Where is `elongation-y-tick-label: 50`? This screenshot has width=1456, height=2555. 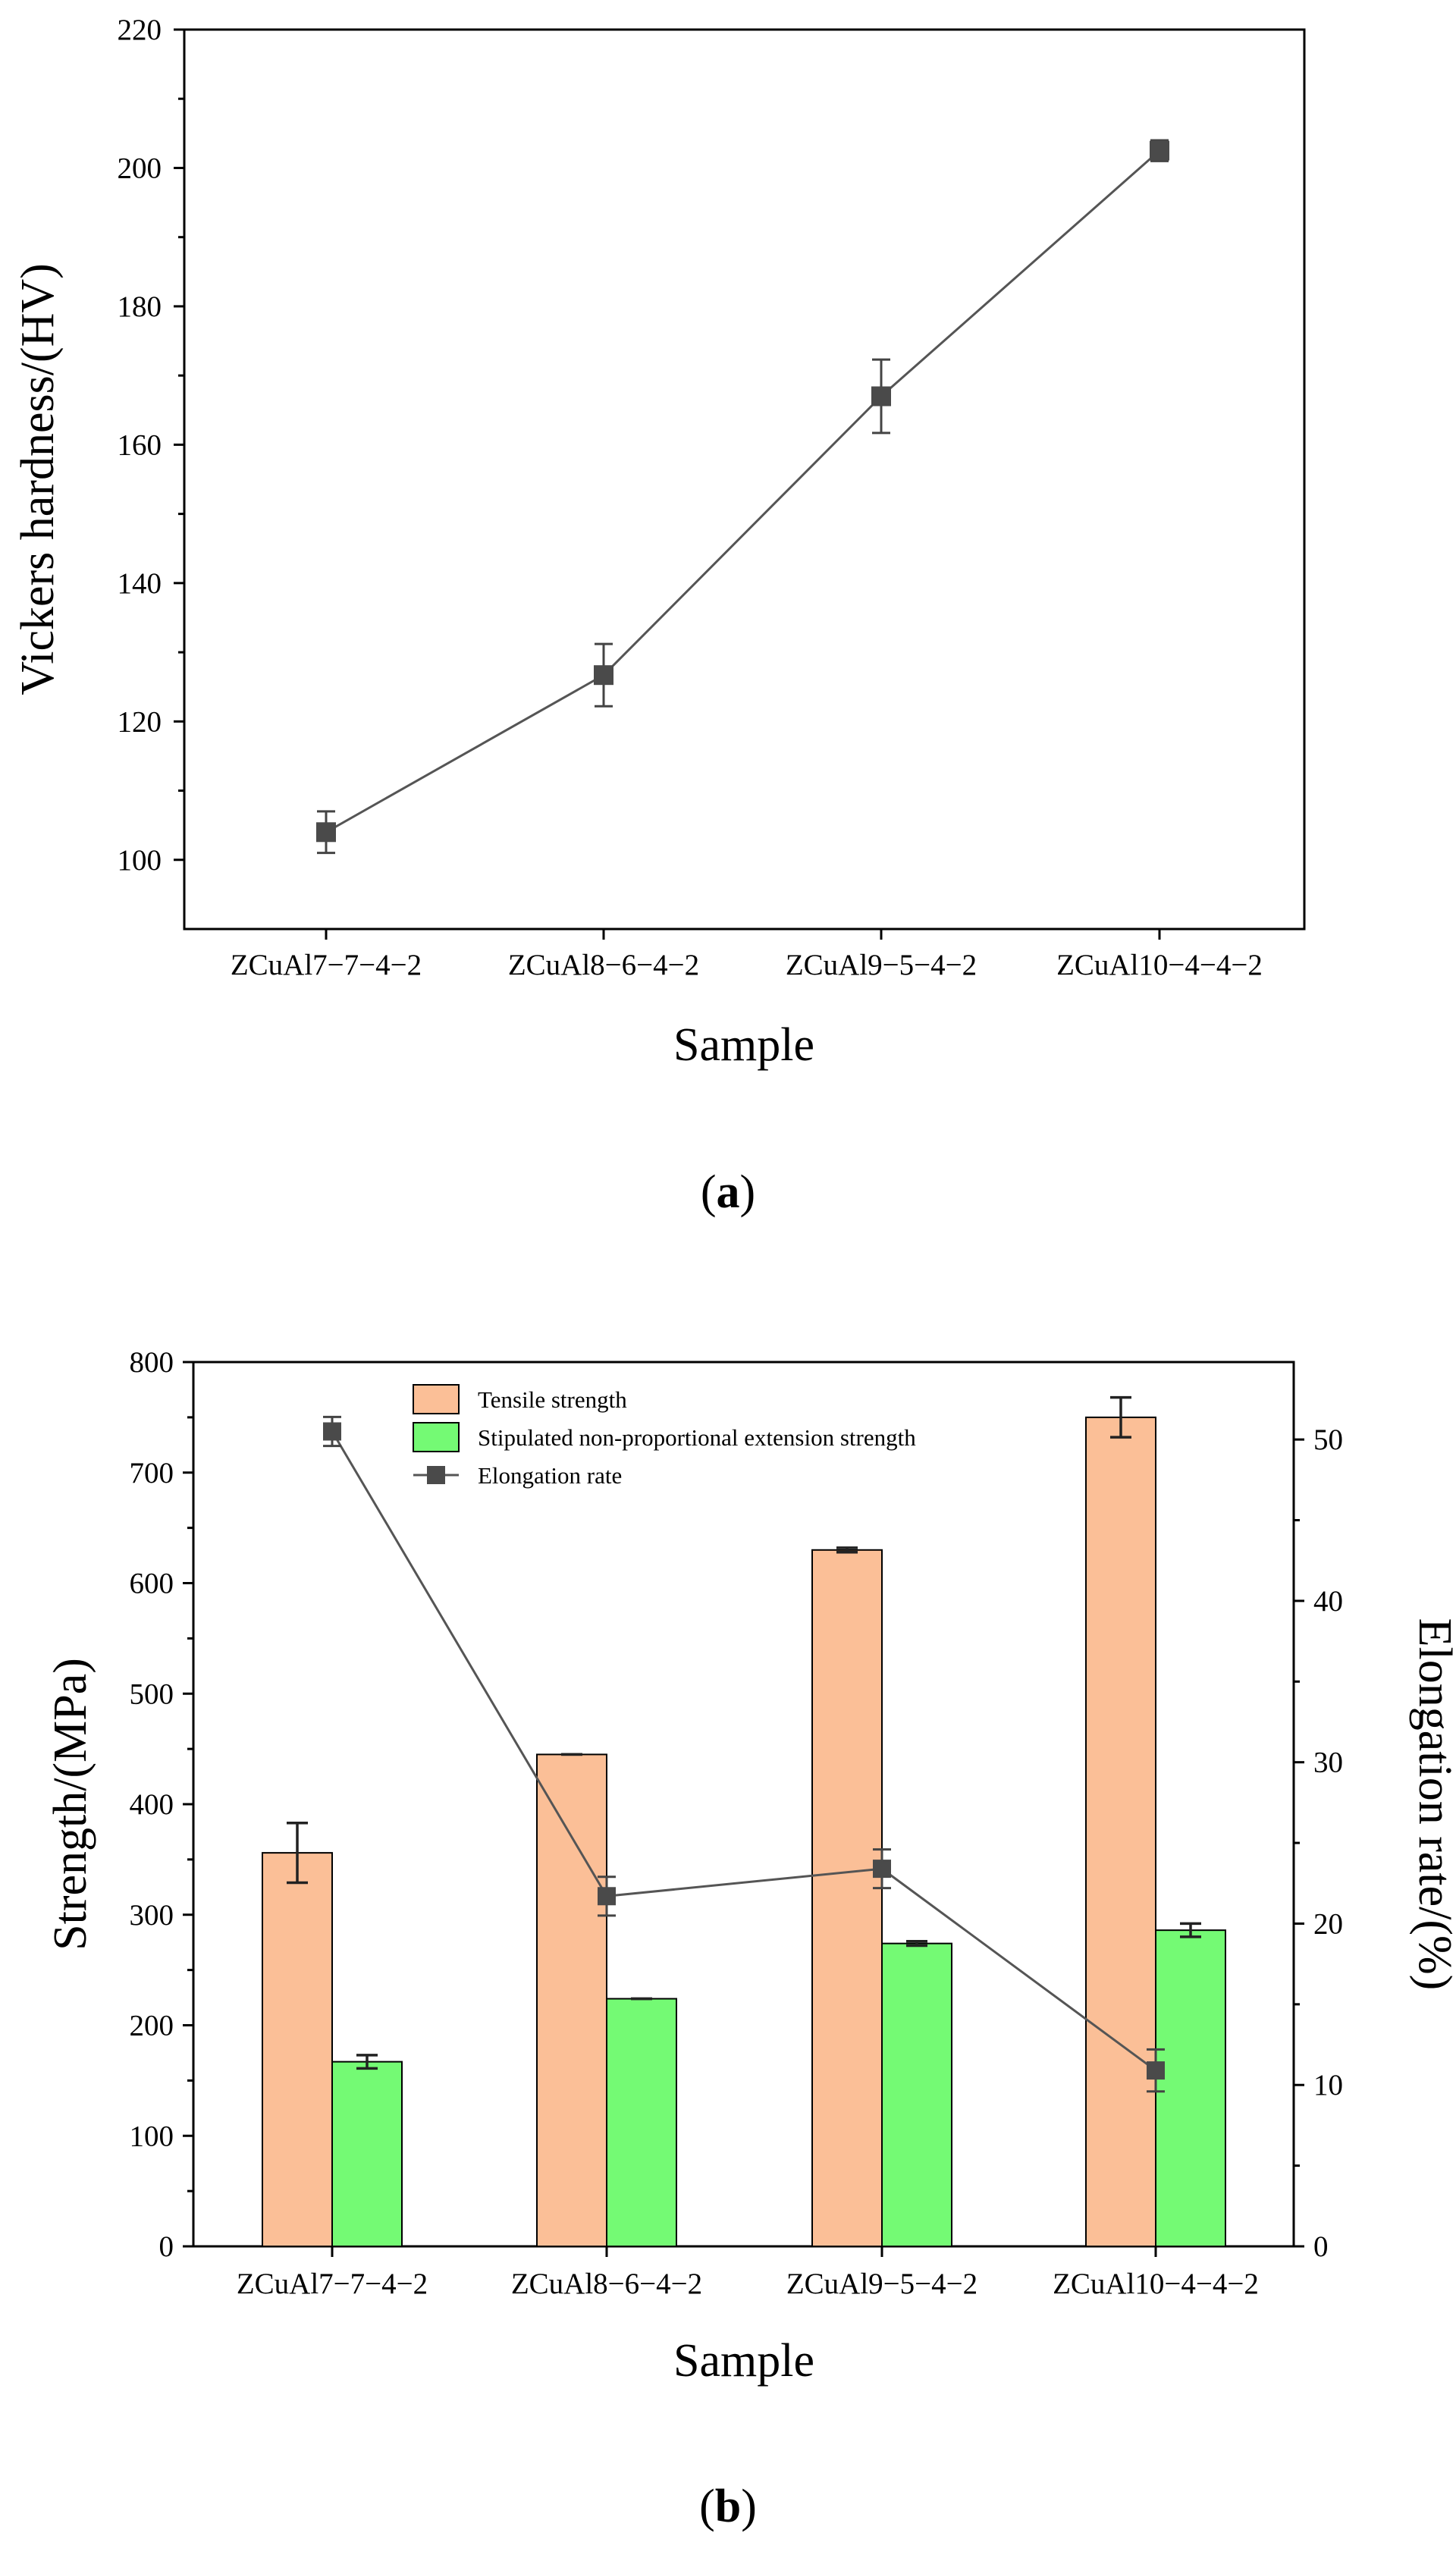
elongation-y-tick-label: 50 is located at coordinates (1328, 1439).